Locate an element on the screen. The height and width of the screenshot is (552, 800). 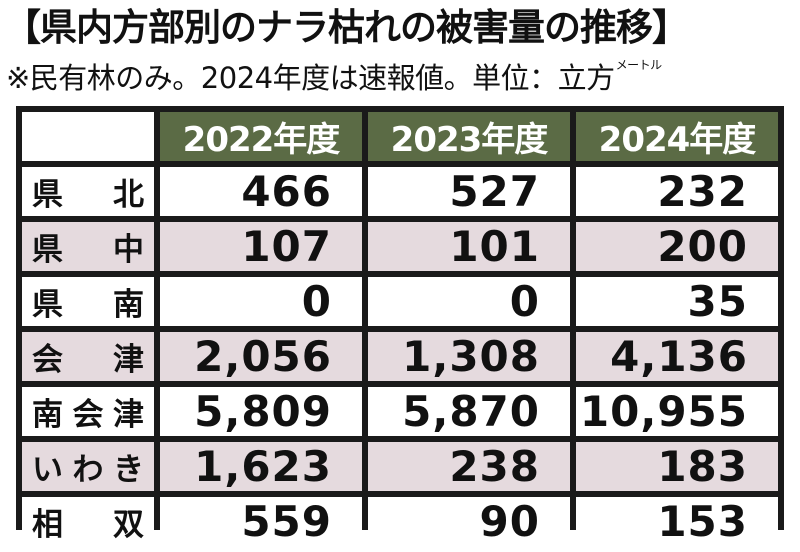
year-header: 2023年度 is located at coordinates (469, 136).